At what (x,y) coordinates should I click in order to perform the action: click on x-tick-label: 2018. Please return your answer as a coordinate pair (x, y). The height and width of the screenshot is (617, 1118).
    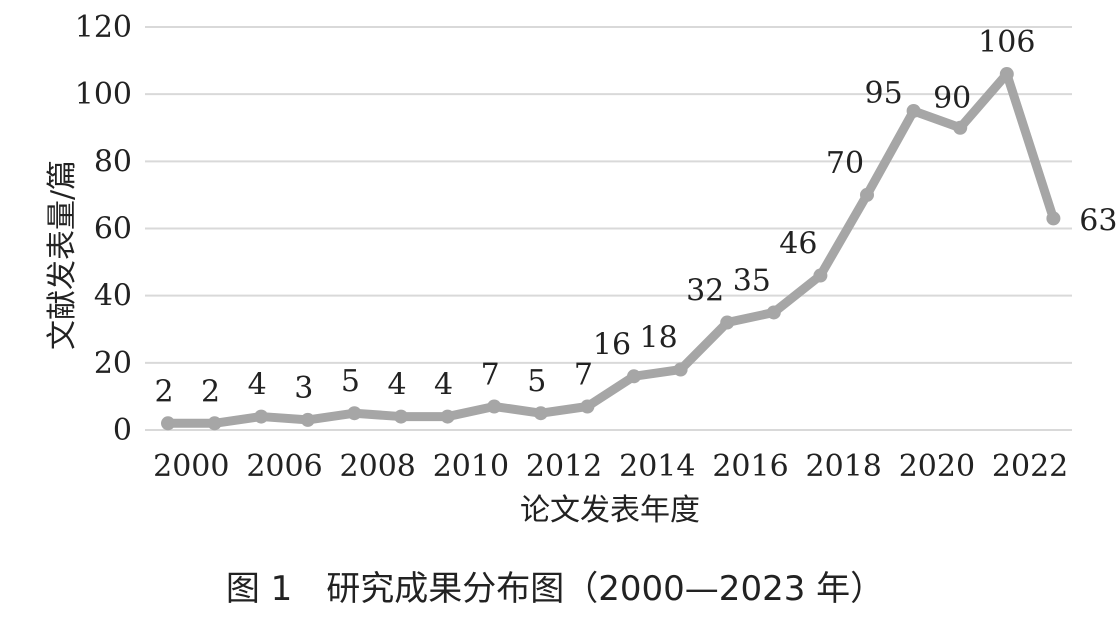
    Looking at the image, I should click on (844, 466).